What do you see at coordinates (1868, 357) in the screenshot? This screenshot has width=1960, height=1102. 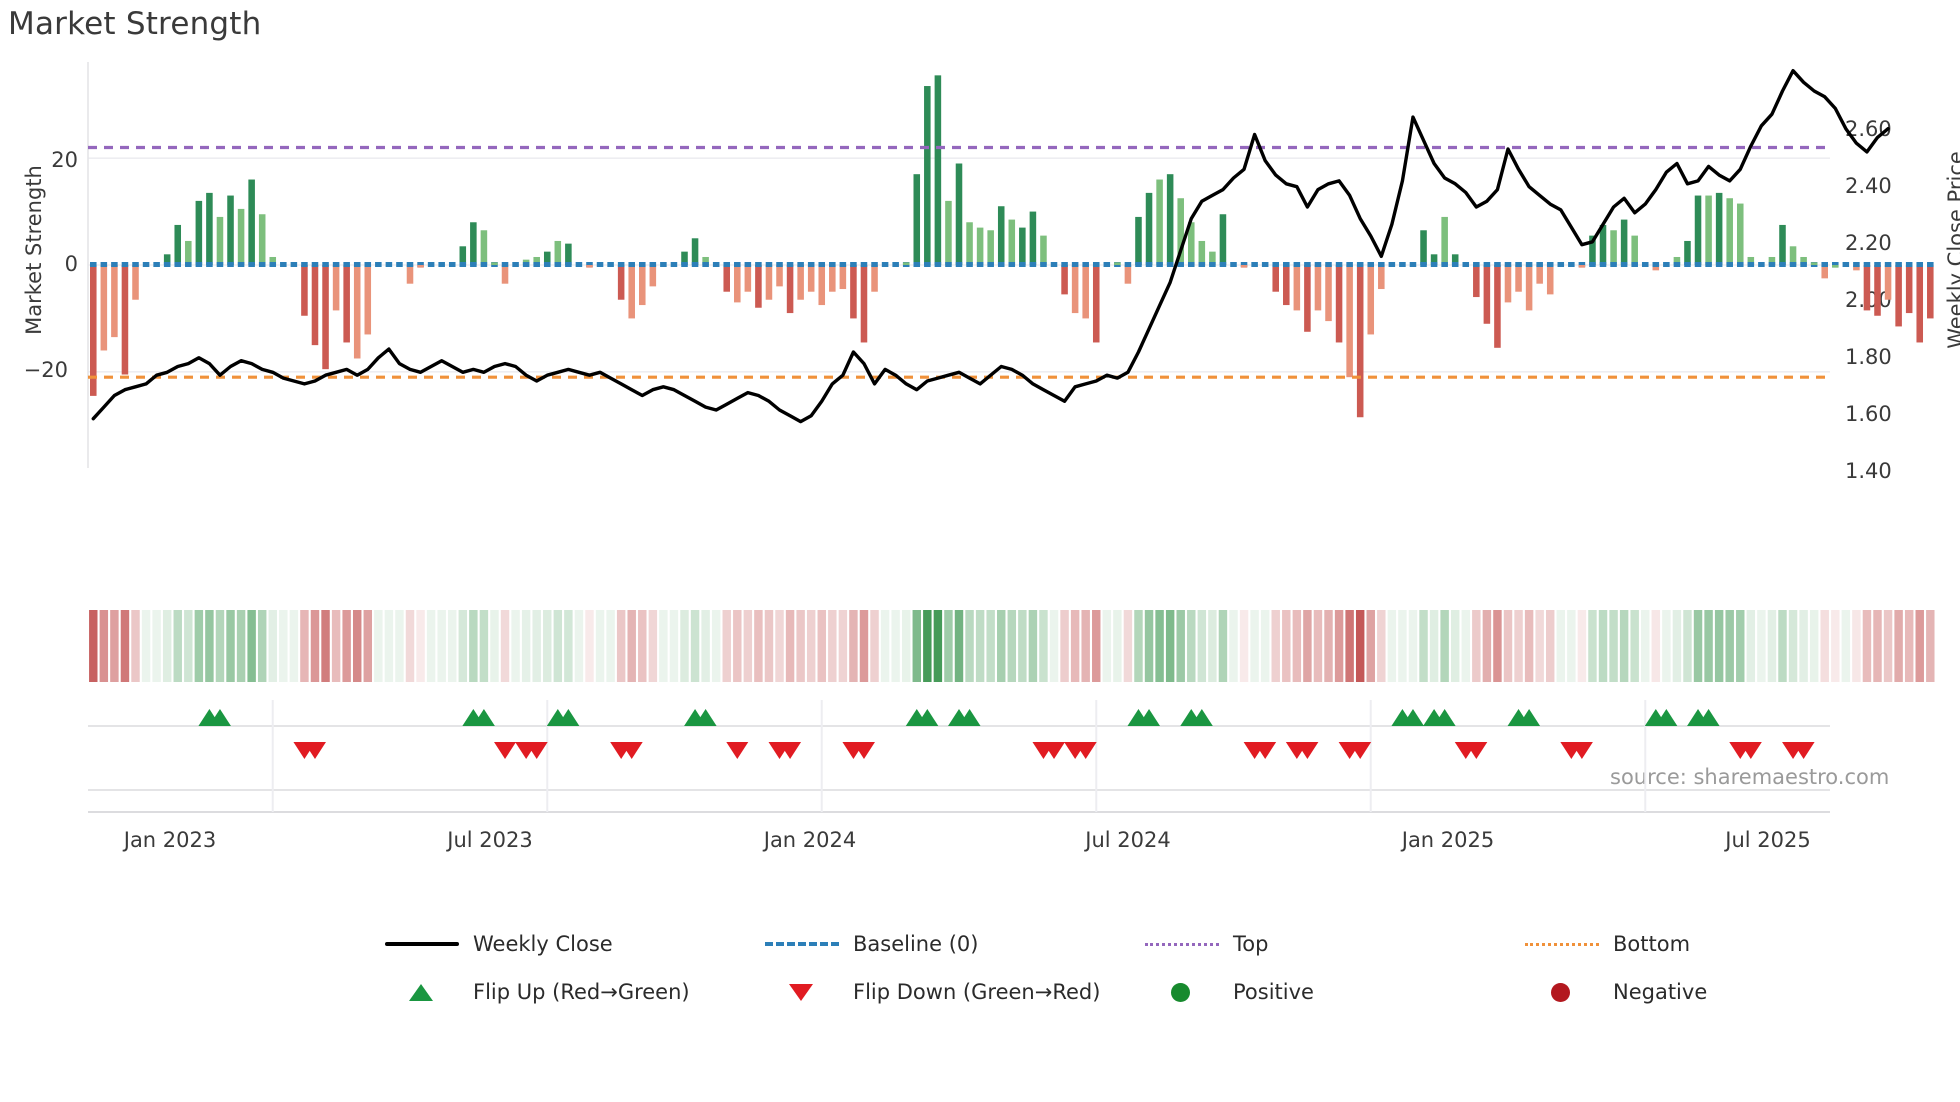 I see `y-right-tick-180: 1.80` at bounding box center [1868, 357].